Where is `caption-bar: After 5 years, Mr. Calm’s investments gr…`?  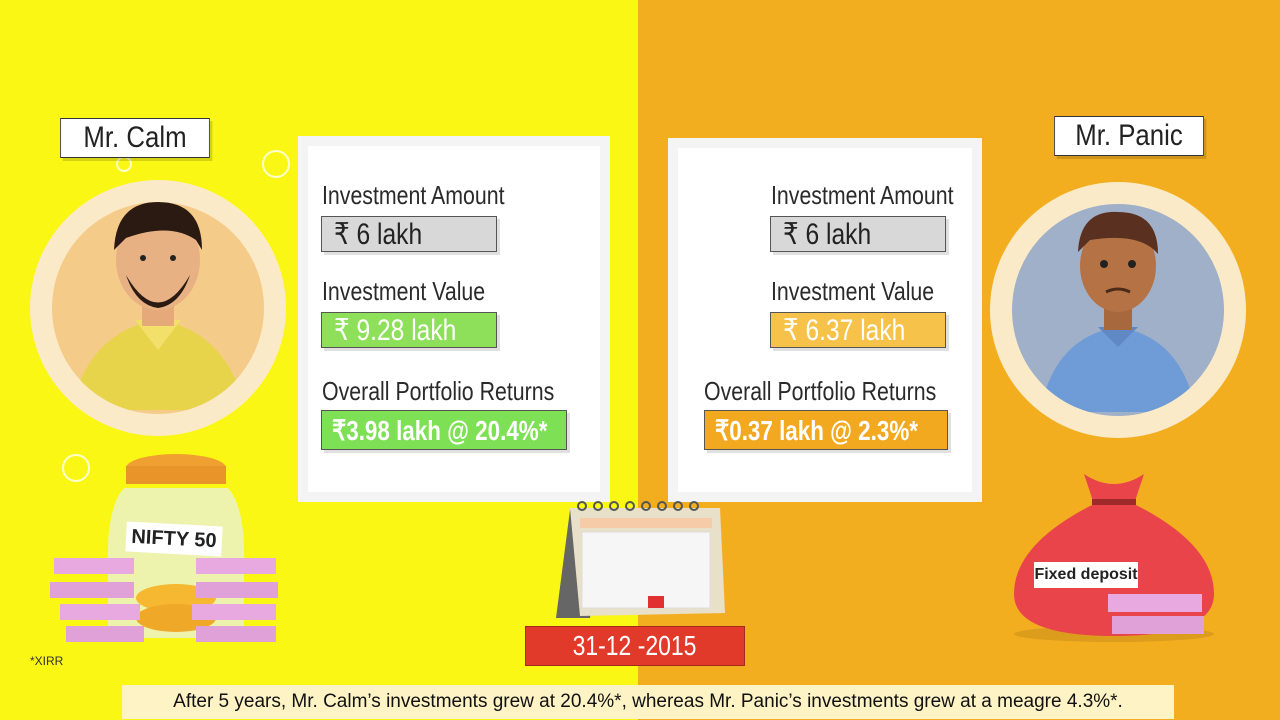
caption-bar: After 5 years, Mr. Calm’s investments gr… is located at coordinates (648, 702).